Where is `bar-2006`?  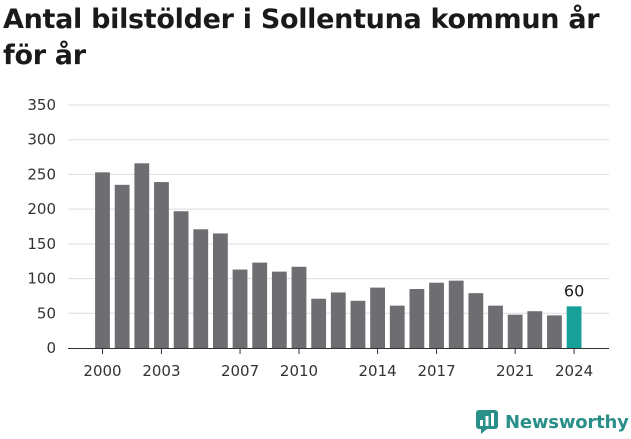
bar-2006 is located at coordinates (220, 290).